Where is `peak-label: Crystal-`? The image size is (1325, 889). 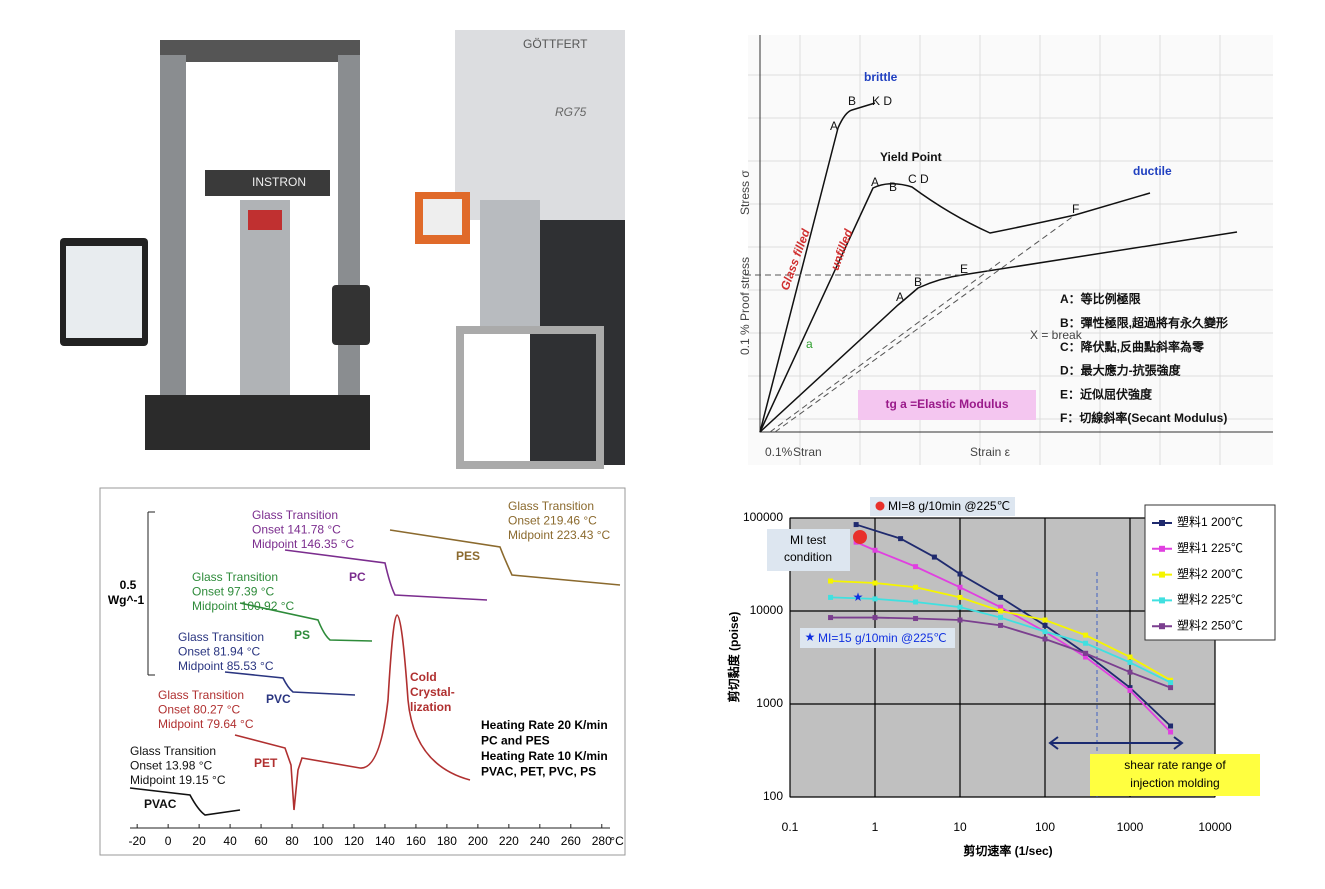 peak-label: Crystal- is located at coordinates (432, 692).